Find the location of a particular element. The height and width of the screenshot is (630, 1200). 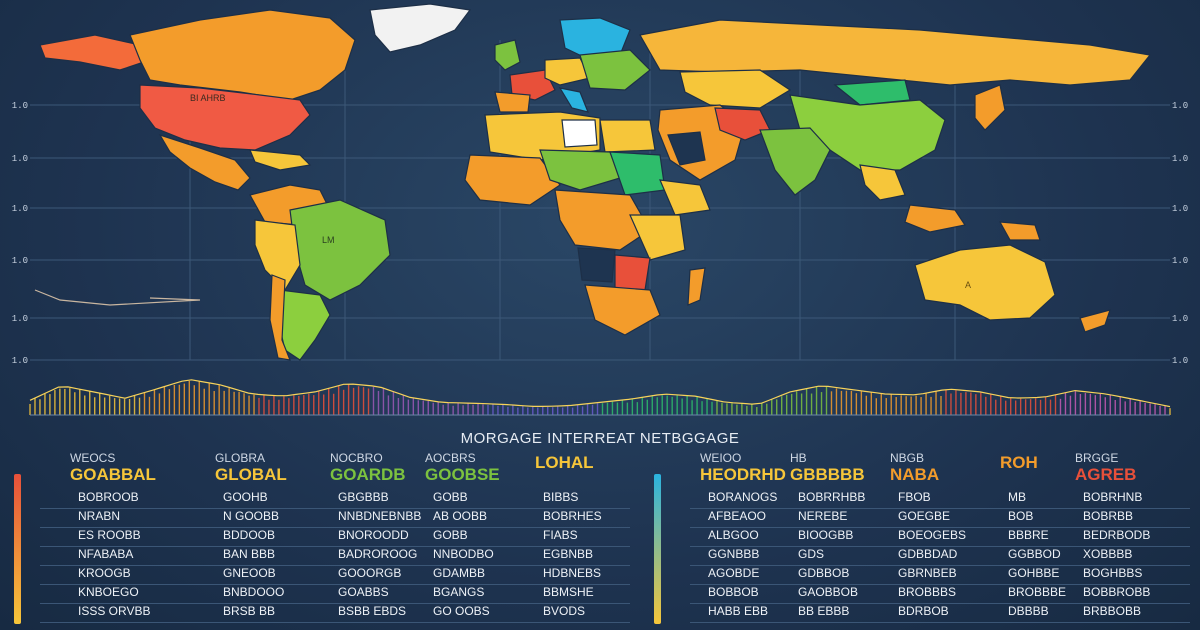

table-cell: BBBRE is located at coordinates (1028, 535).